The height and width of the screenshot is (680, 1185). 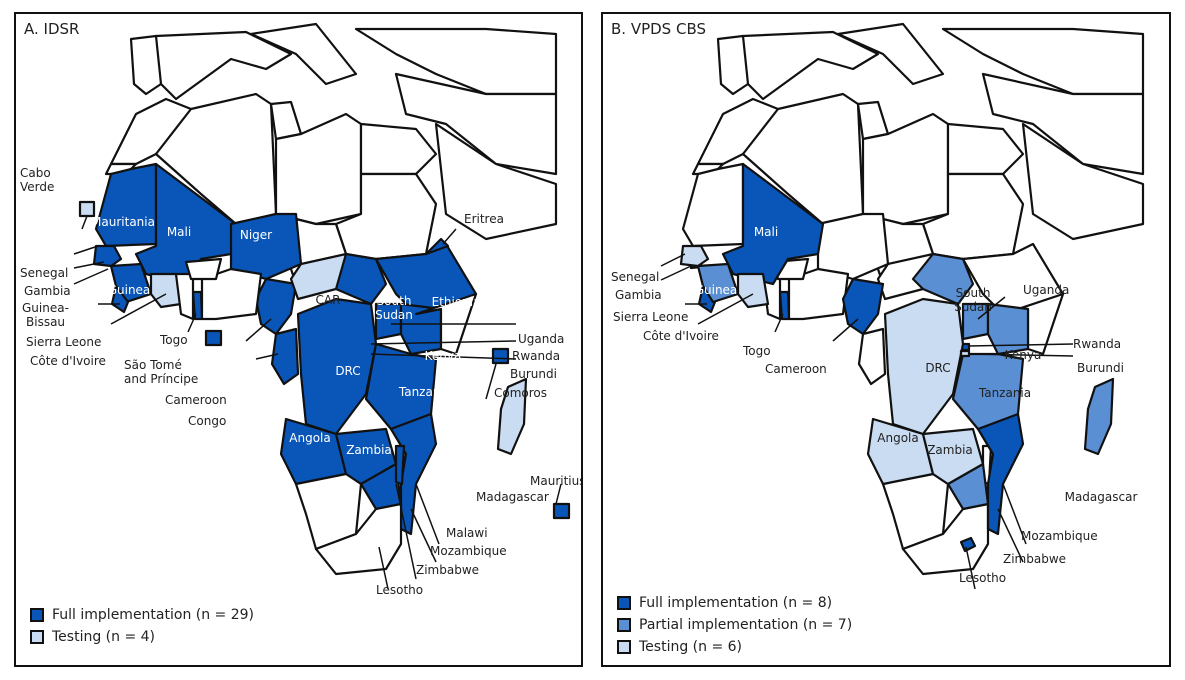 What do you see at coordinates (900, 451) in the screenshot?
I see `angola` at bounding box center [900, 451].